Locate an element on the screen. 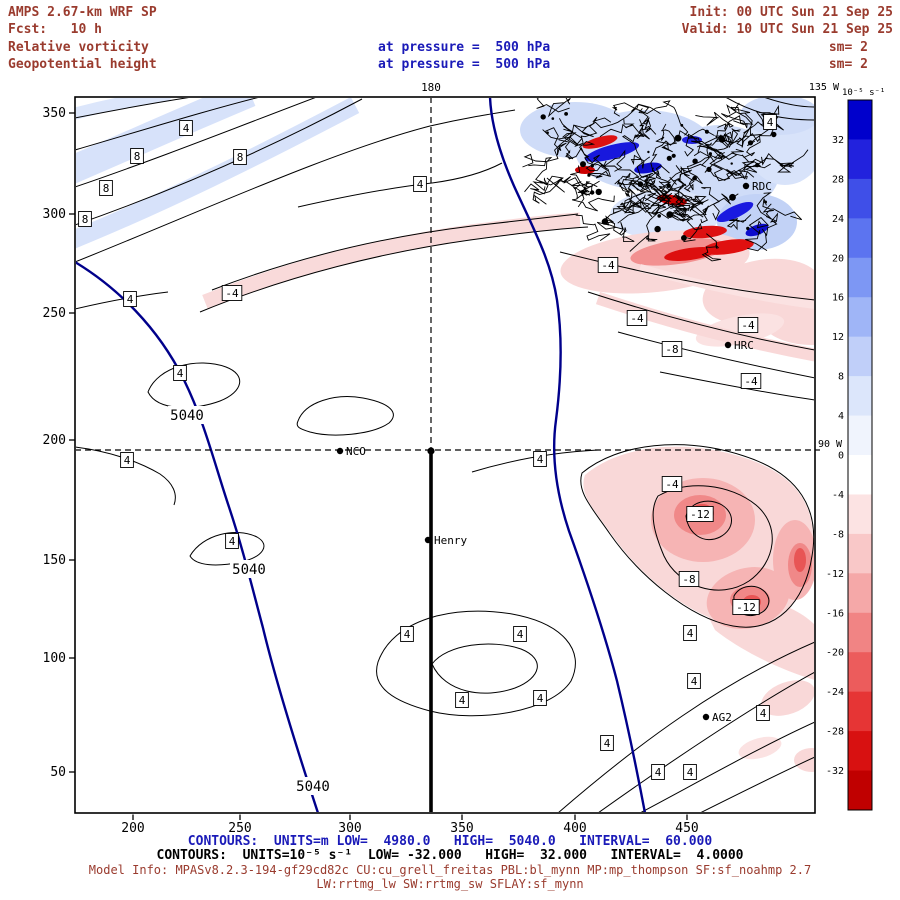 Image resolution: width=900 pixels, height=900 pixels. x-axis-tick-label: 350 is located at coordinates (461, 828).